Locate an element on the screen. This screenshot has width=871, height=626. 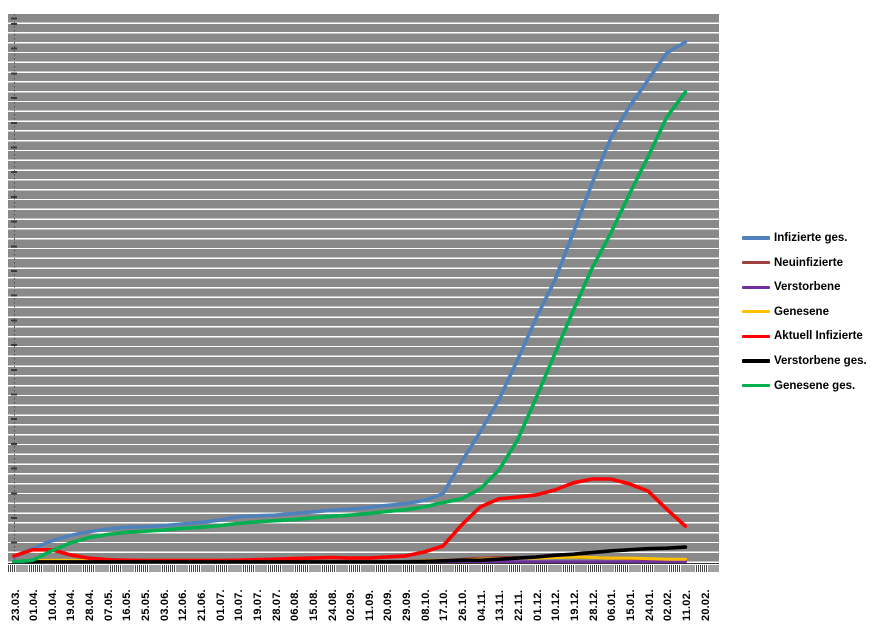
x-axis-label: 20.09. is located at coordinates (388, 605).